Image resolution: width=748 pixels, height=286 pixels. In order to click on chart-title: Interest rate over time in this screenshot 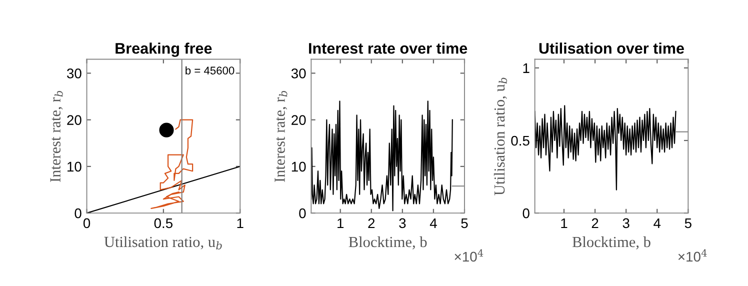, I will do `click(388, 48)`.